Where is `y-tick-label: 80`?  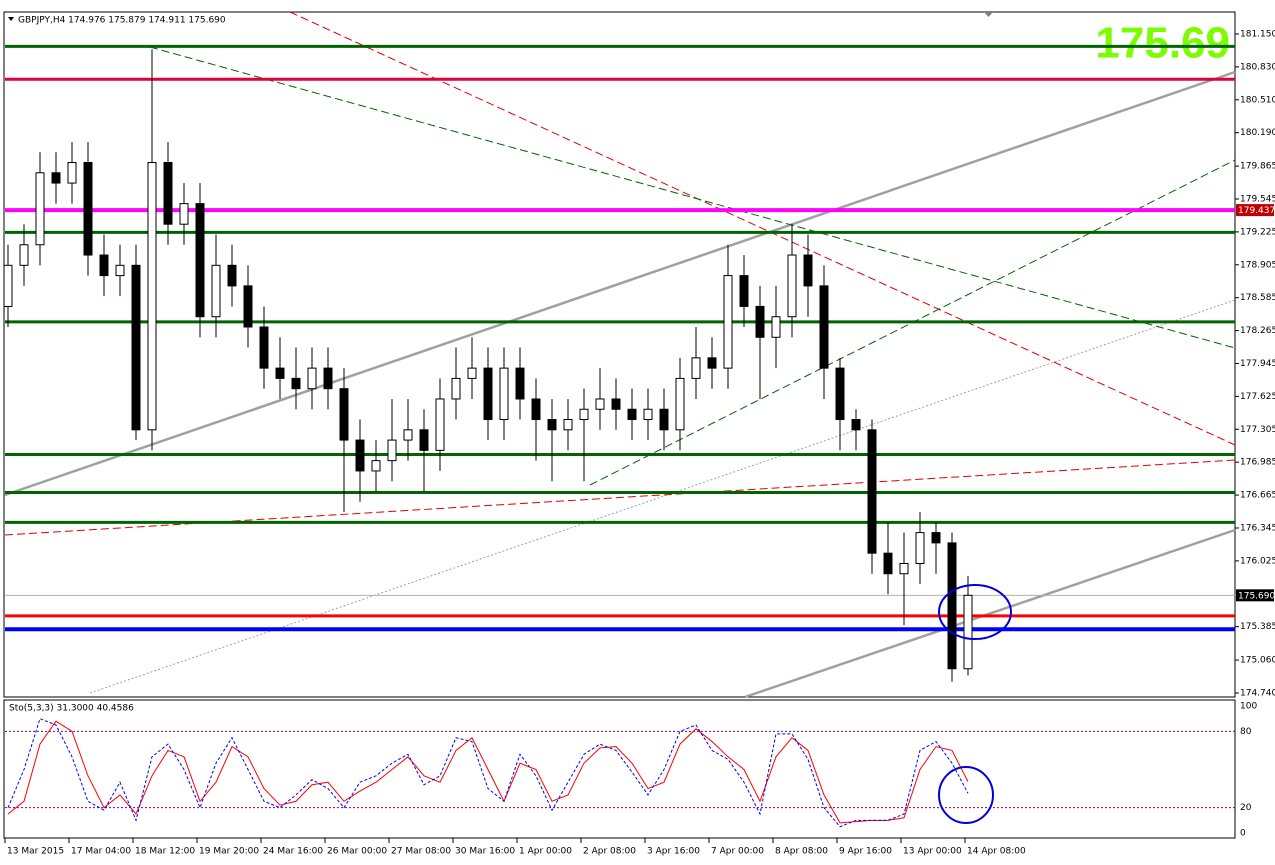 y-tick-label: 80 is located at coordinates (1246, 732).